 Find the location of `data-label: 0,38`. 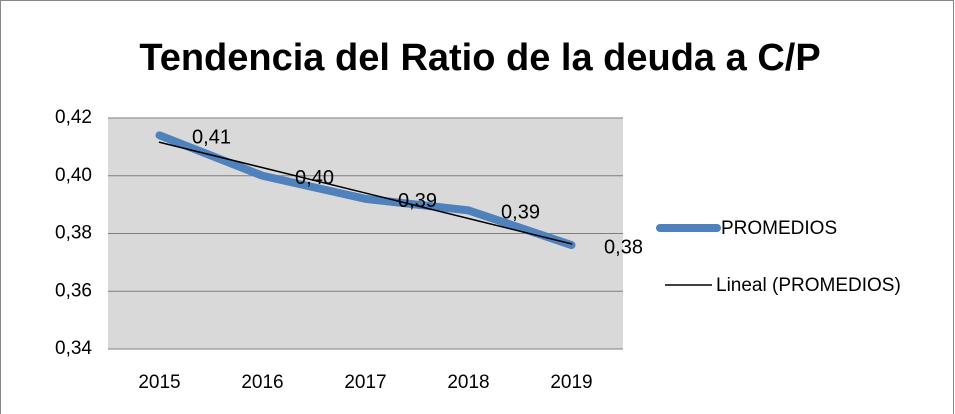

data-label: 0,38 is located at coordinates (623, 247).